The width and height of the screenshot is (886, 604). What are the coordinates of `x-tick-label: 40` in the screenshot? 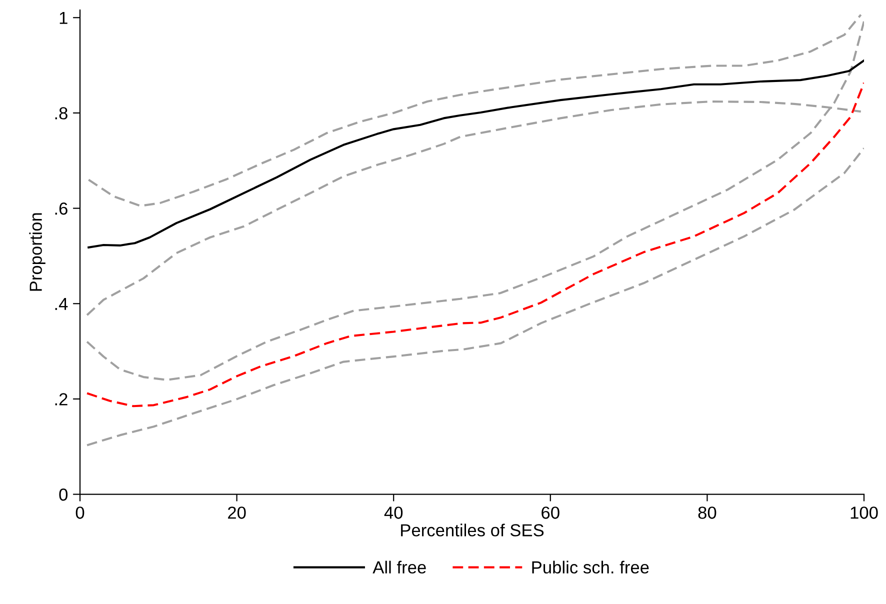 It's located at (393, 512).